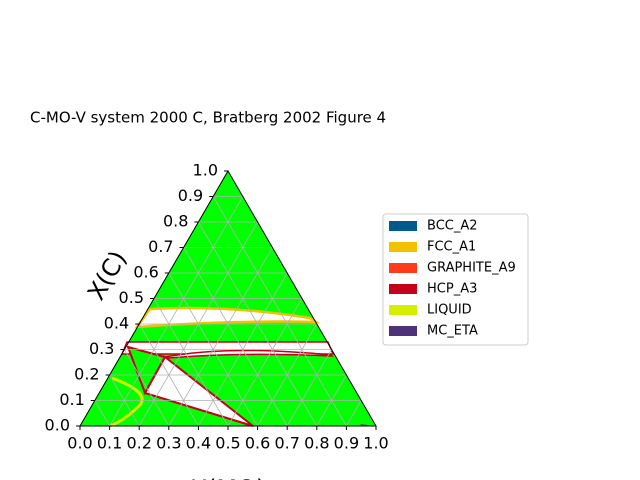 This screenshot has width=640, height=480. Describe the element at coordinates (86, 374) in the screenshot. I see `y-tick-label: 0.2` at that location.